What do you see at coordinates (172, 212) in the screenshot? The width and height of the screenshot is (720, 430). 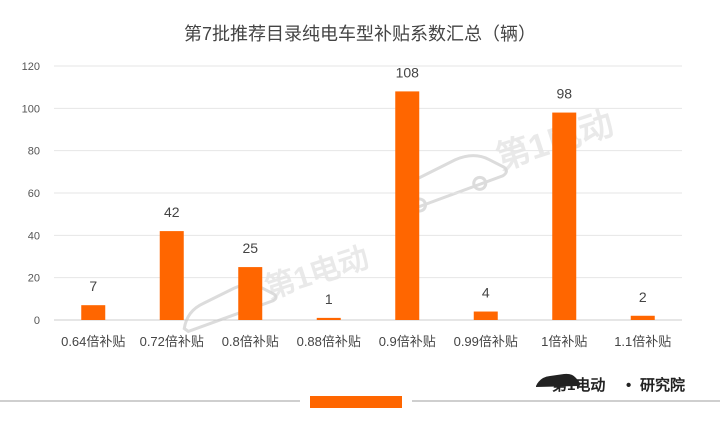 I see `data-label: 42` at bounding box center [172, 212].